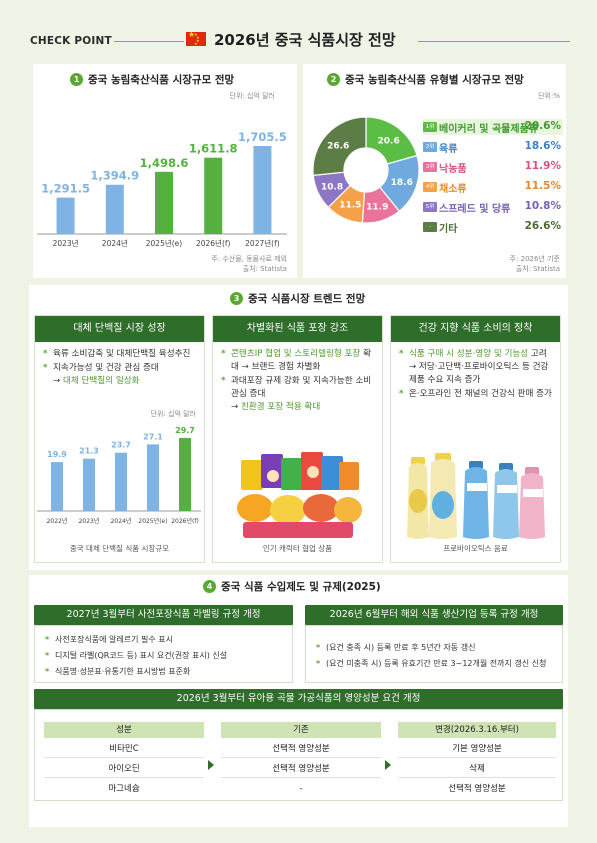 This screenshot has width=597, height=843. What do you see at coordinates (164, 163) in the screenshot?
I see `bar-value-label: 1,498.6` at bounding box center [164, 163].